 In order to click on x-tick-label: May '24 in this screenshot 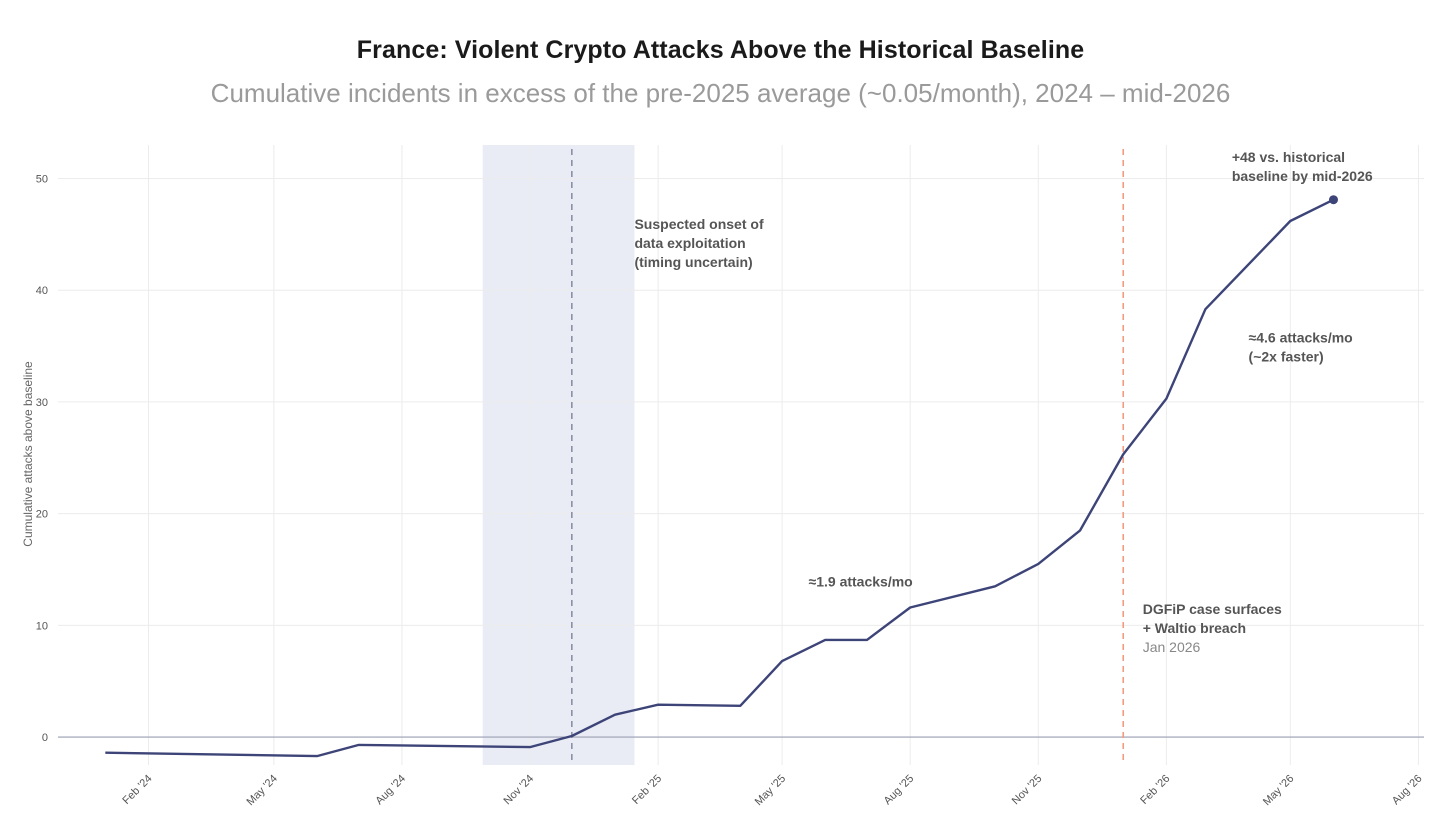, I will do `click(261, 790)`.